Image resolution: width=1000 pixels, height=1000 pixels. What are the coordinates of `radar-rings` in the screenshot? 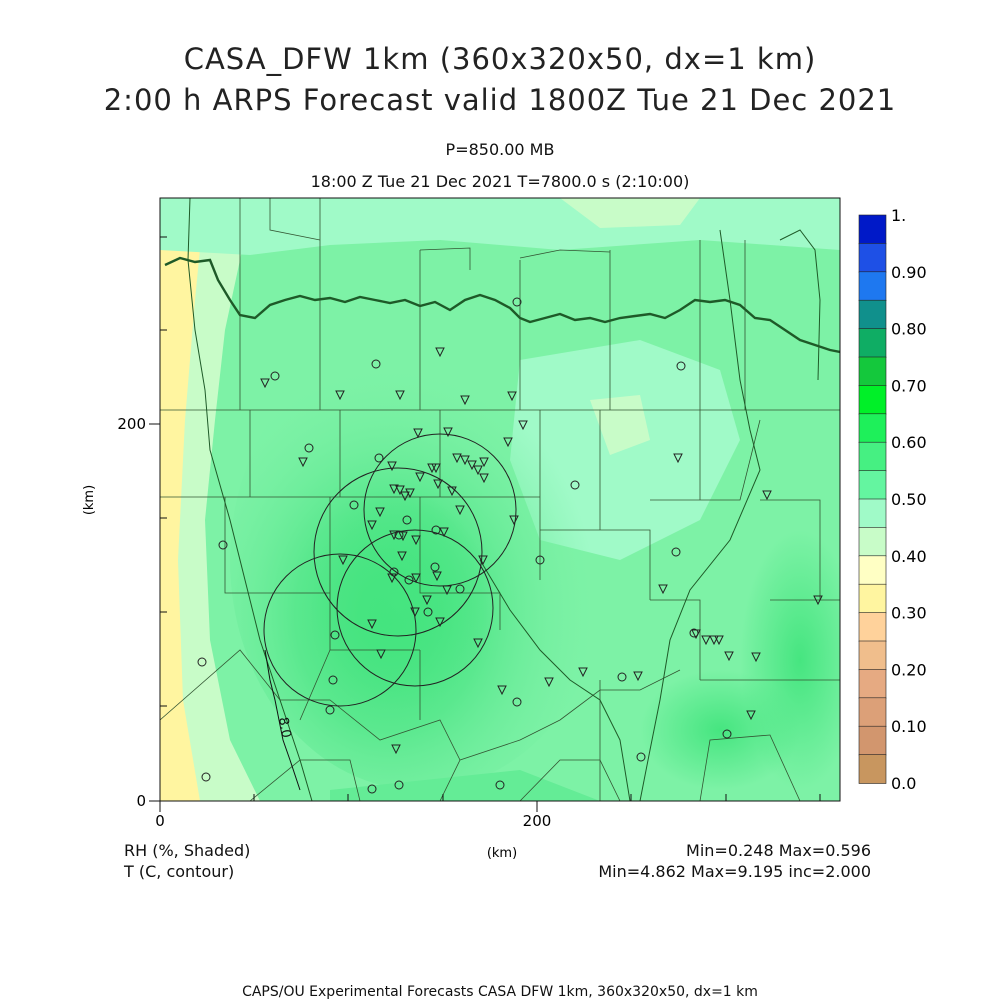 It's located at (390, 570).